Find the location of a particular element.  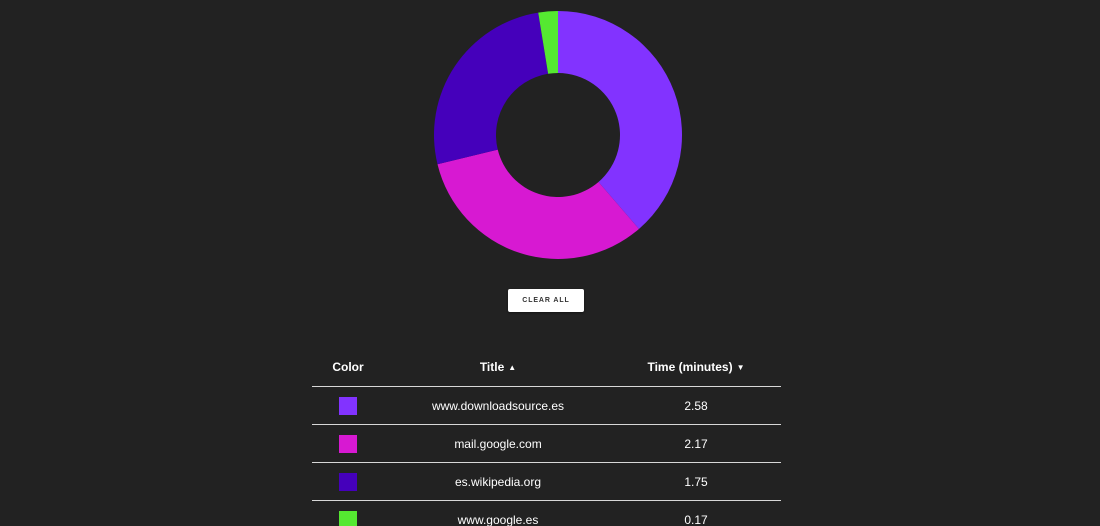

header-title-sort: Title ▲ is located at coordinates (498, 367).